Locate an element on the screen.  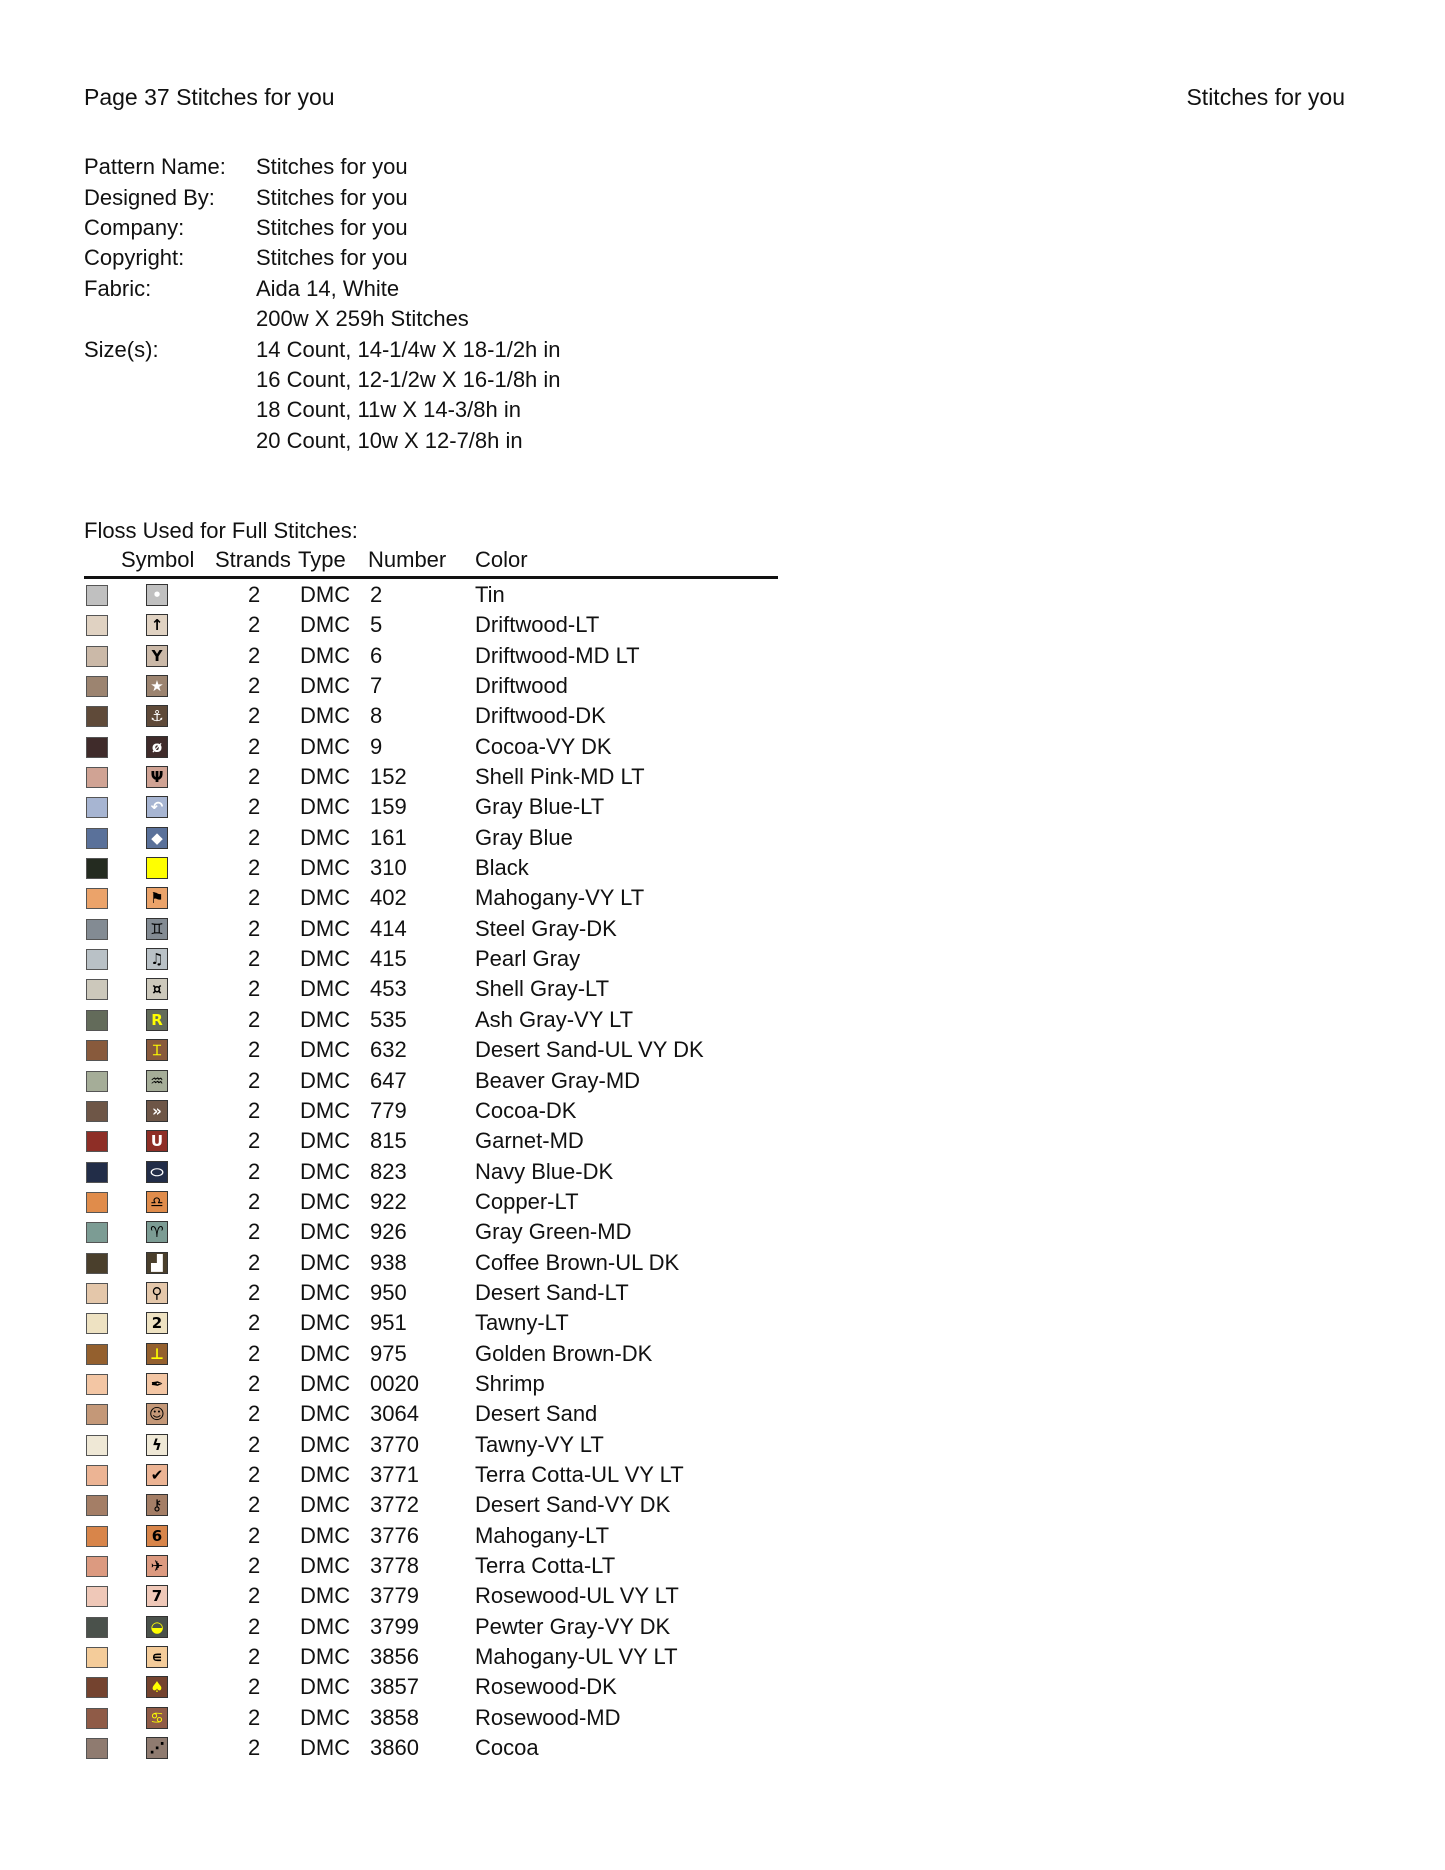
color-name: Desert Sand-LT is located at coordinates (552, 1292).